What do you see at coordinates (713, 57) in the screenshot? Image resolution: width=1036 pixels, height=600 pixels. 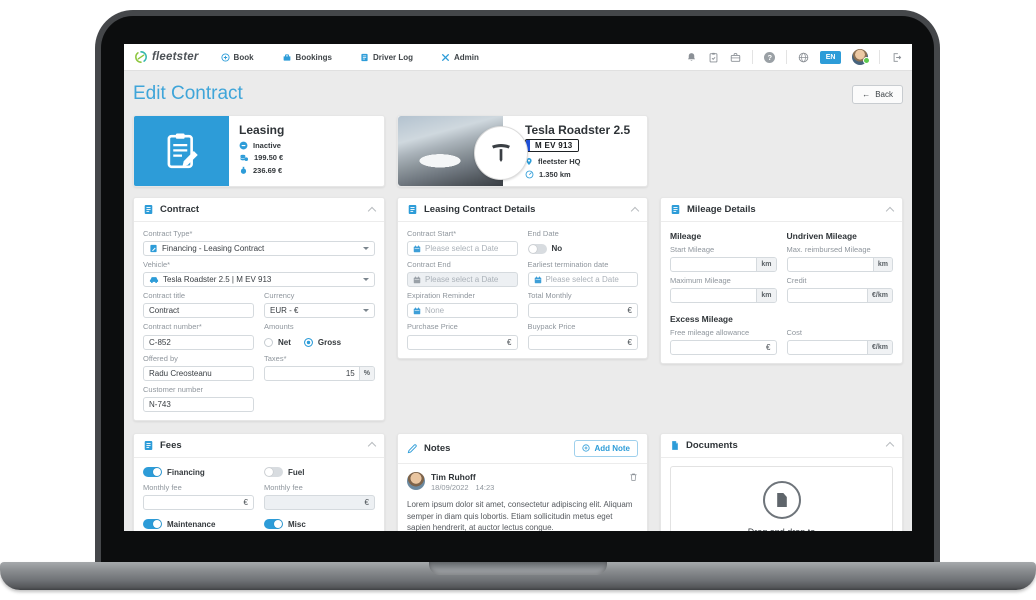 I see `clipboard-check-icon` at bounding box center [713, 57].